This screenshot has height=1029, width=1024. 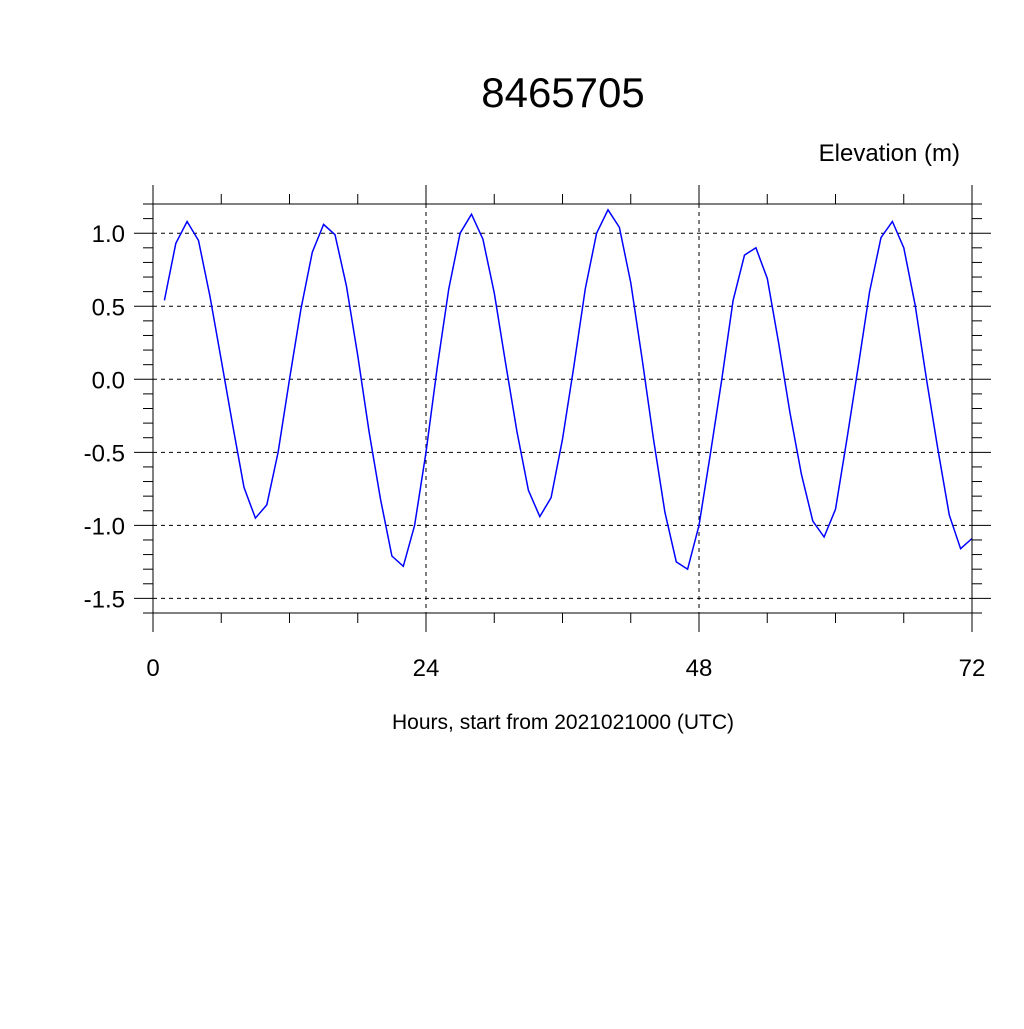 What do you see at coordinates (699, 668) in the screenshot?
I see `x-tick-label: 48` at bounding box center [699, 668].